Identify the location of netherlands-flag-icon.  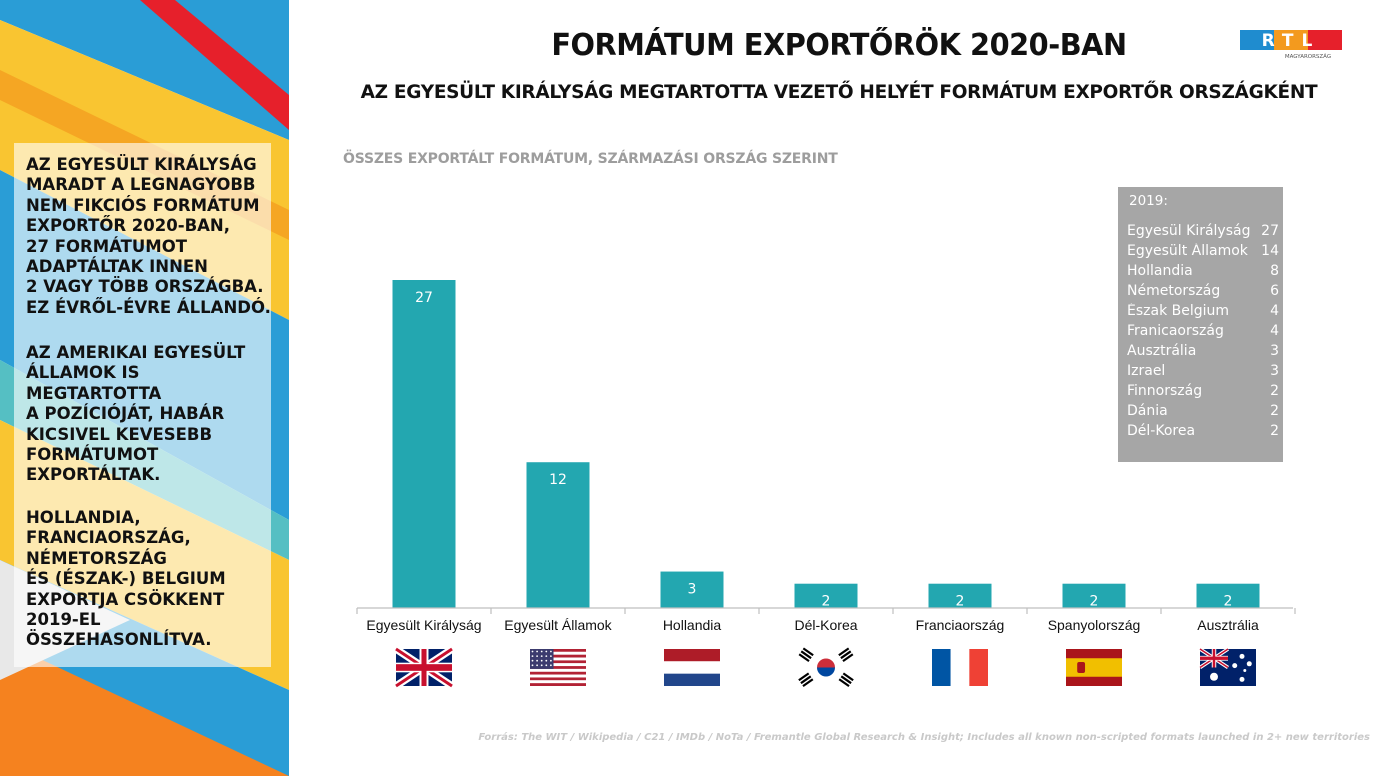
(692, 667).